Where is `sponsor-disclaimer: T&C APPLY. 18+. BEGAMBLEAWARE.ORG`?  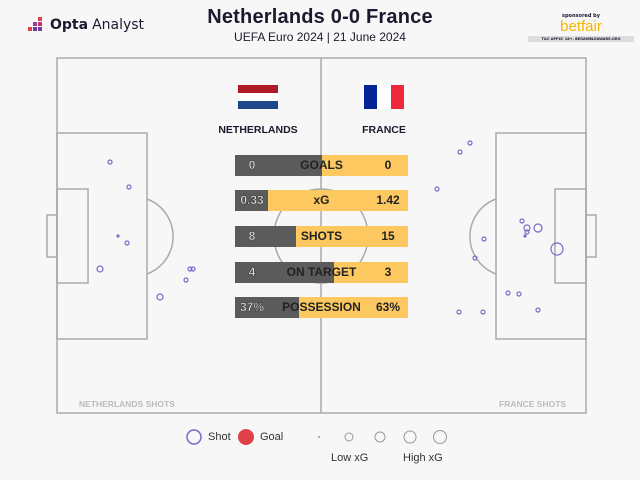
sponsor-disclaimer: T&C APPLY. 18+. BEGAMBLEAWARE.ORG is located at coordinates (581, 39).